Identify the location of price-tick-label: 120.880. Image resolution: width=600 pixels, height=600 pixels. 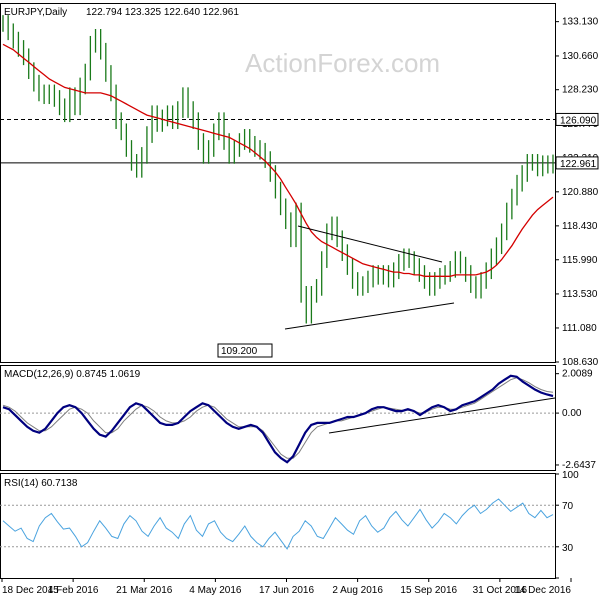
(580, 192).